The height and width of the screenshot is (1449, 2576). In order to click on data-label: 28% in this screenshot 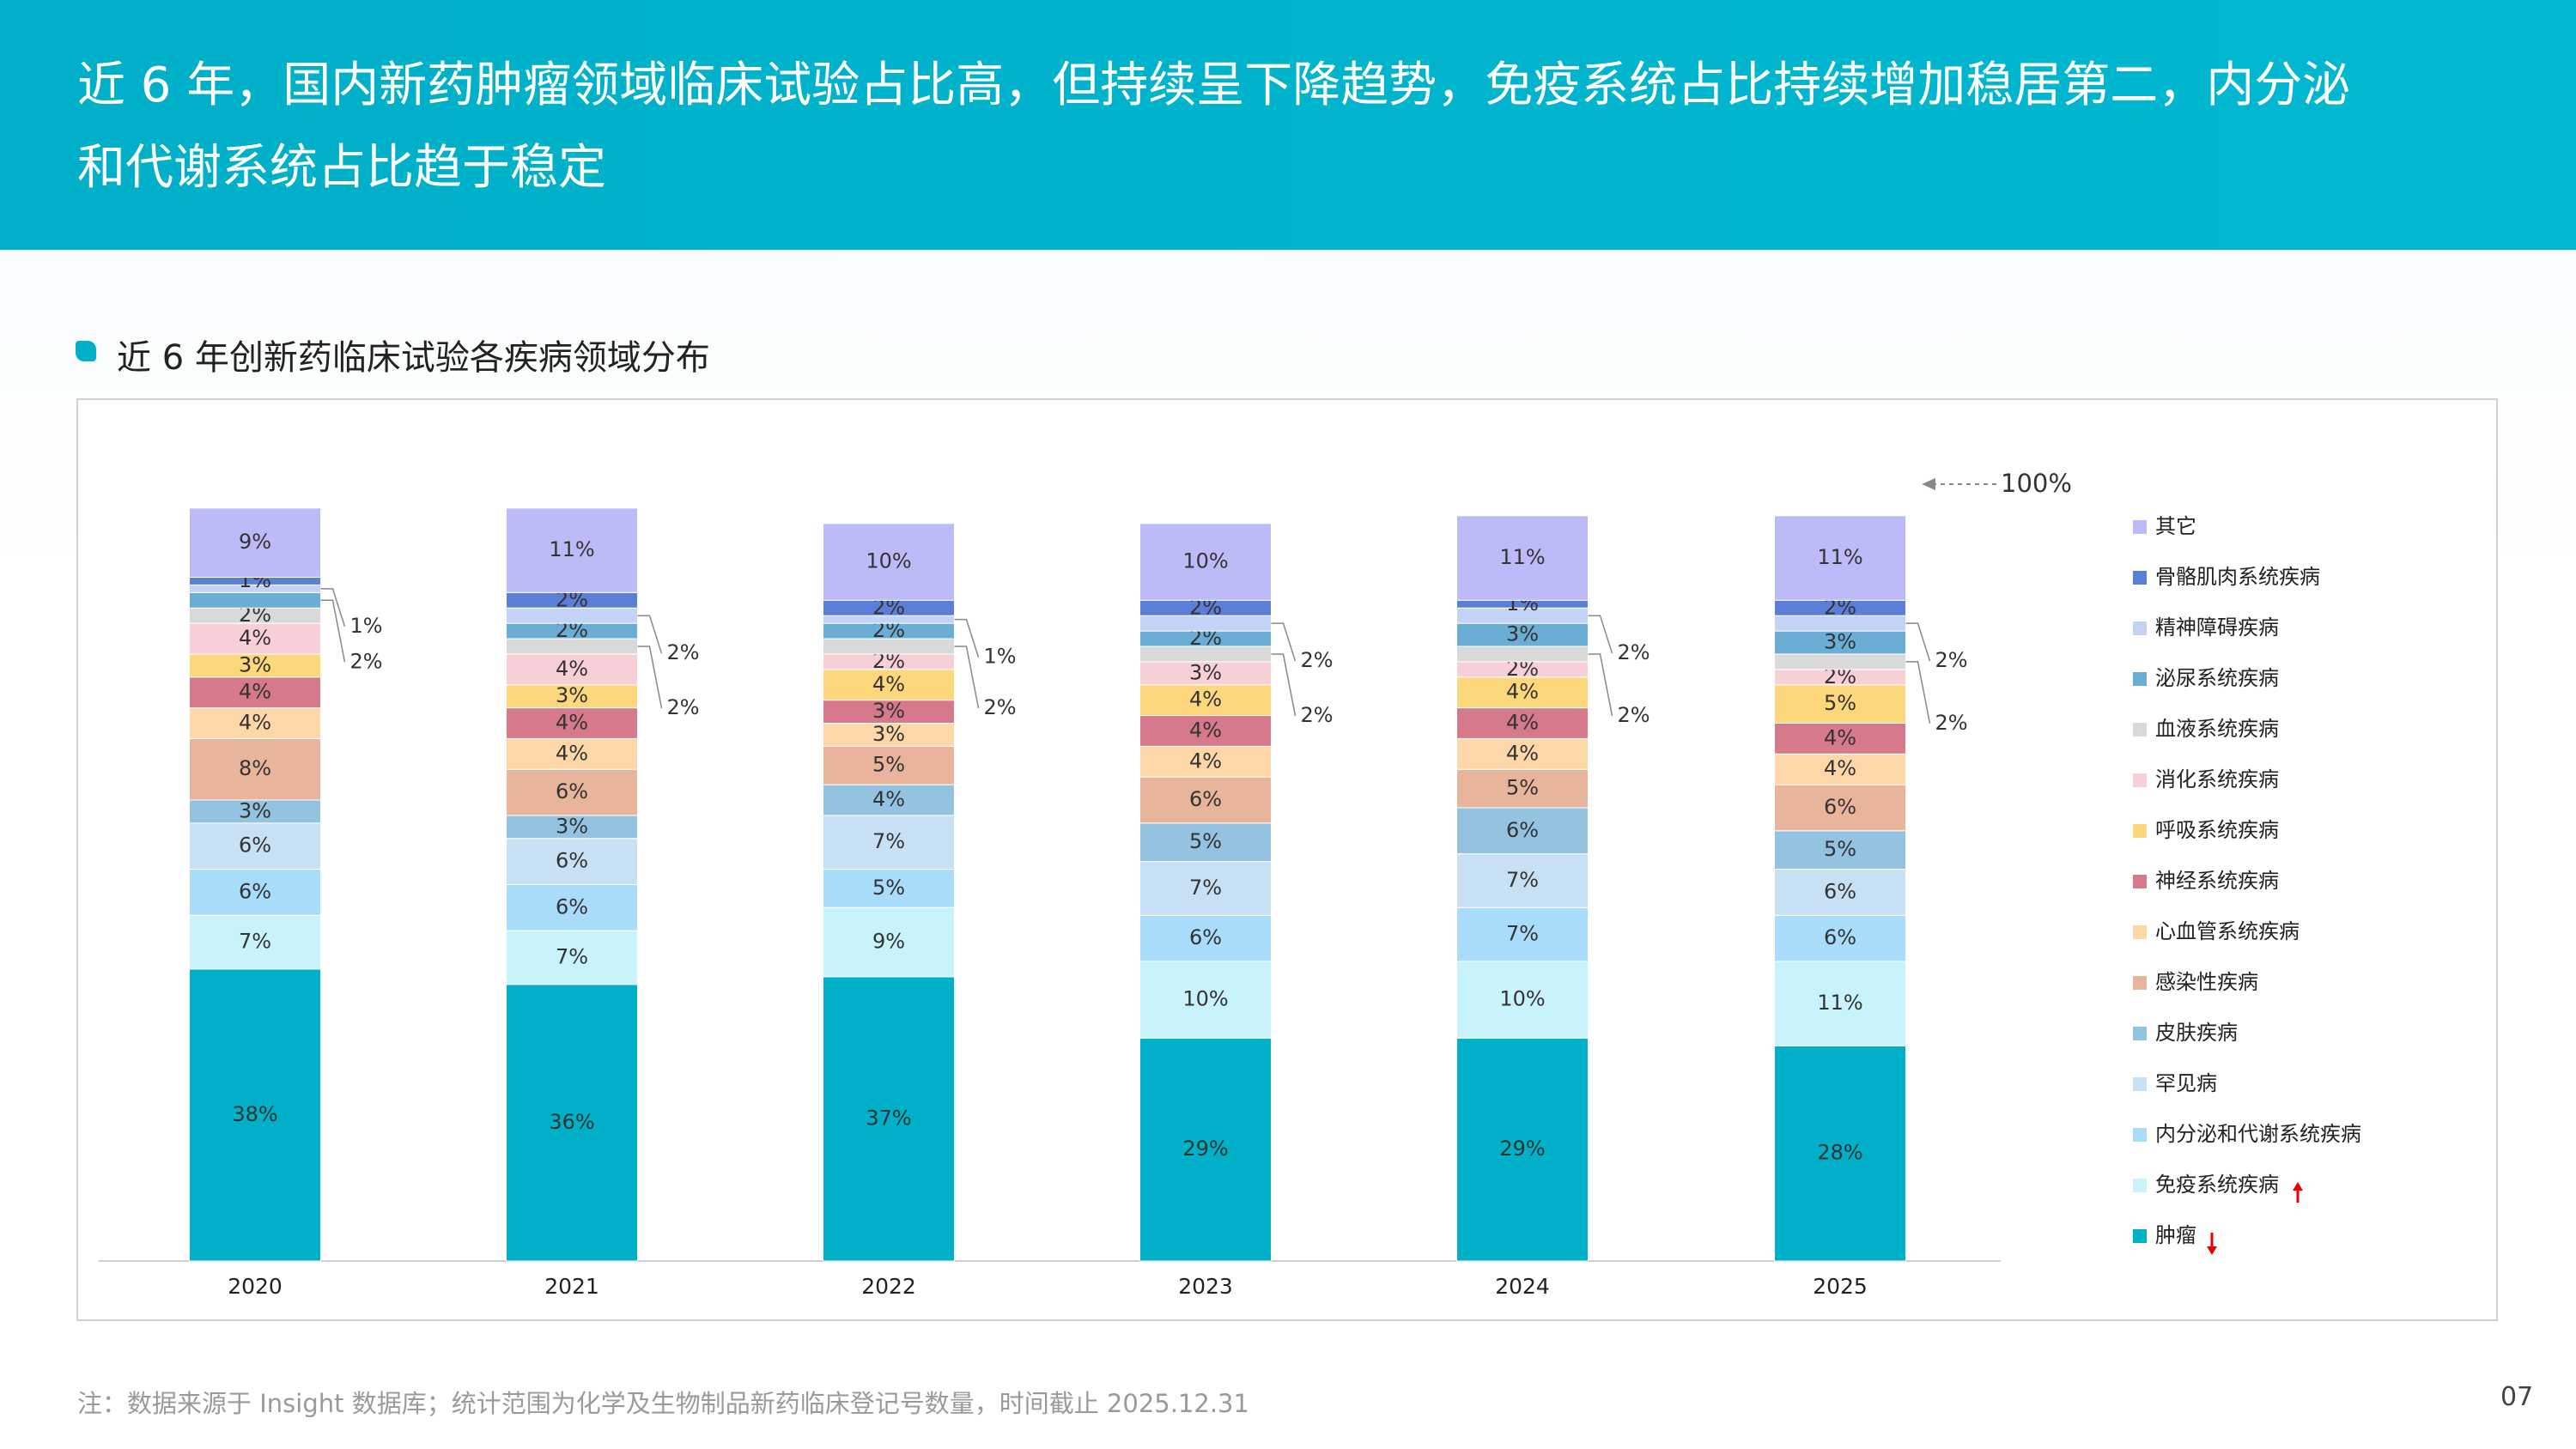, I will do `click(1839, 1153)`.